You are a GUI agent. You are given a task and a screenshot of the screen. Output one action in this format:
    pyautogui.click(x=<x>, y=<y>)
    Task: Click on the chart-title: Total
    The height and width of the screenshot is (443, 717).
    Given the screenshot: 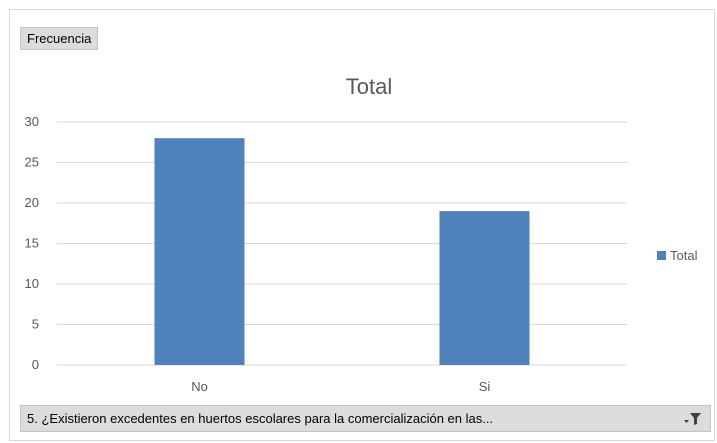 What is the action you would take?
    pyautogui.click(x=369, y=86)
    